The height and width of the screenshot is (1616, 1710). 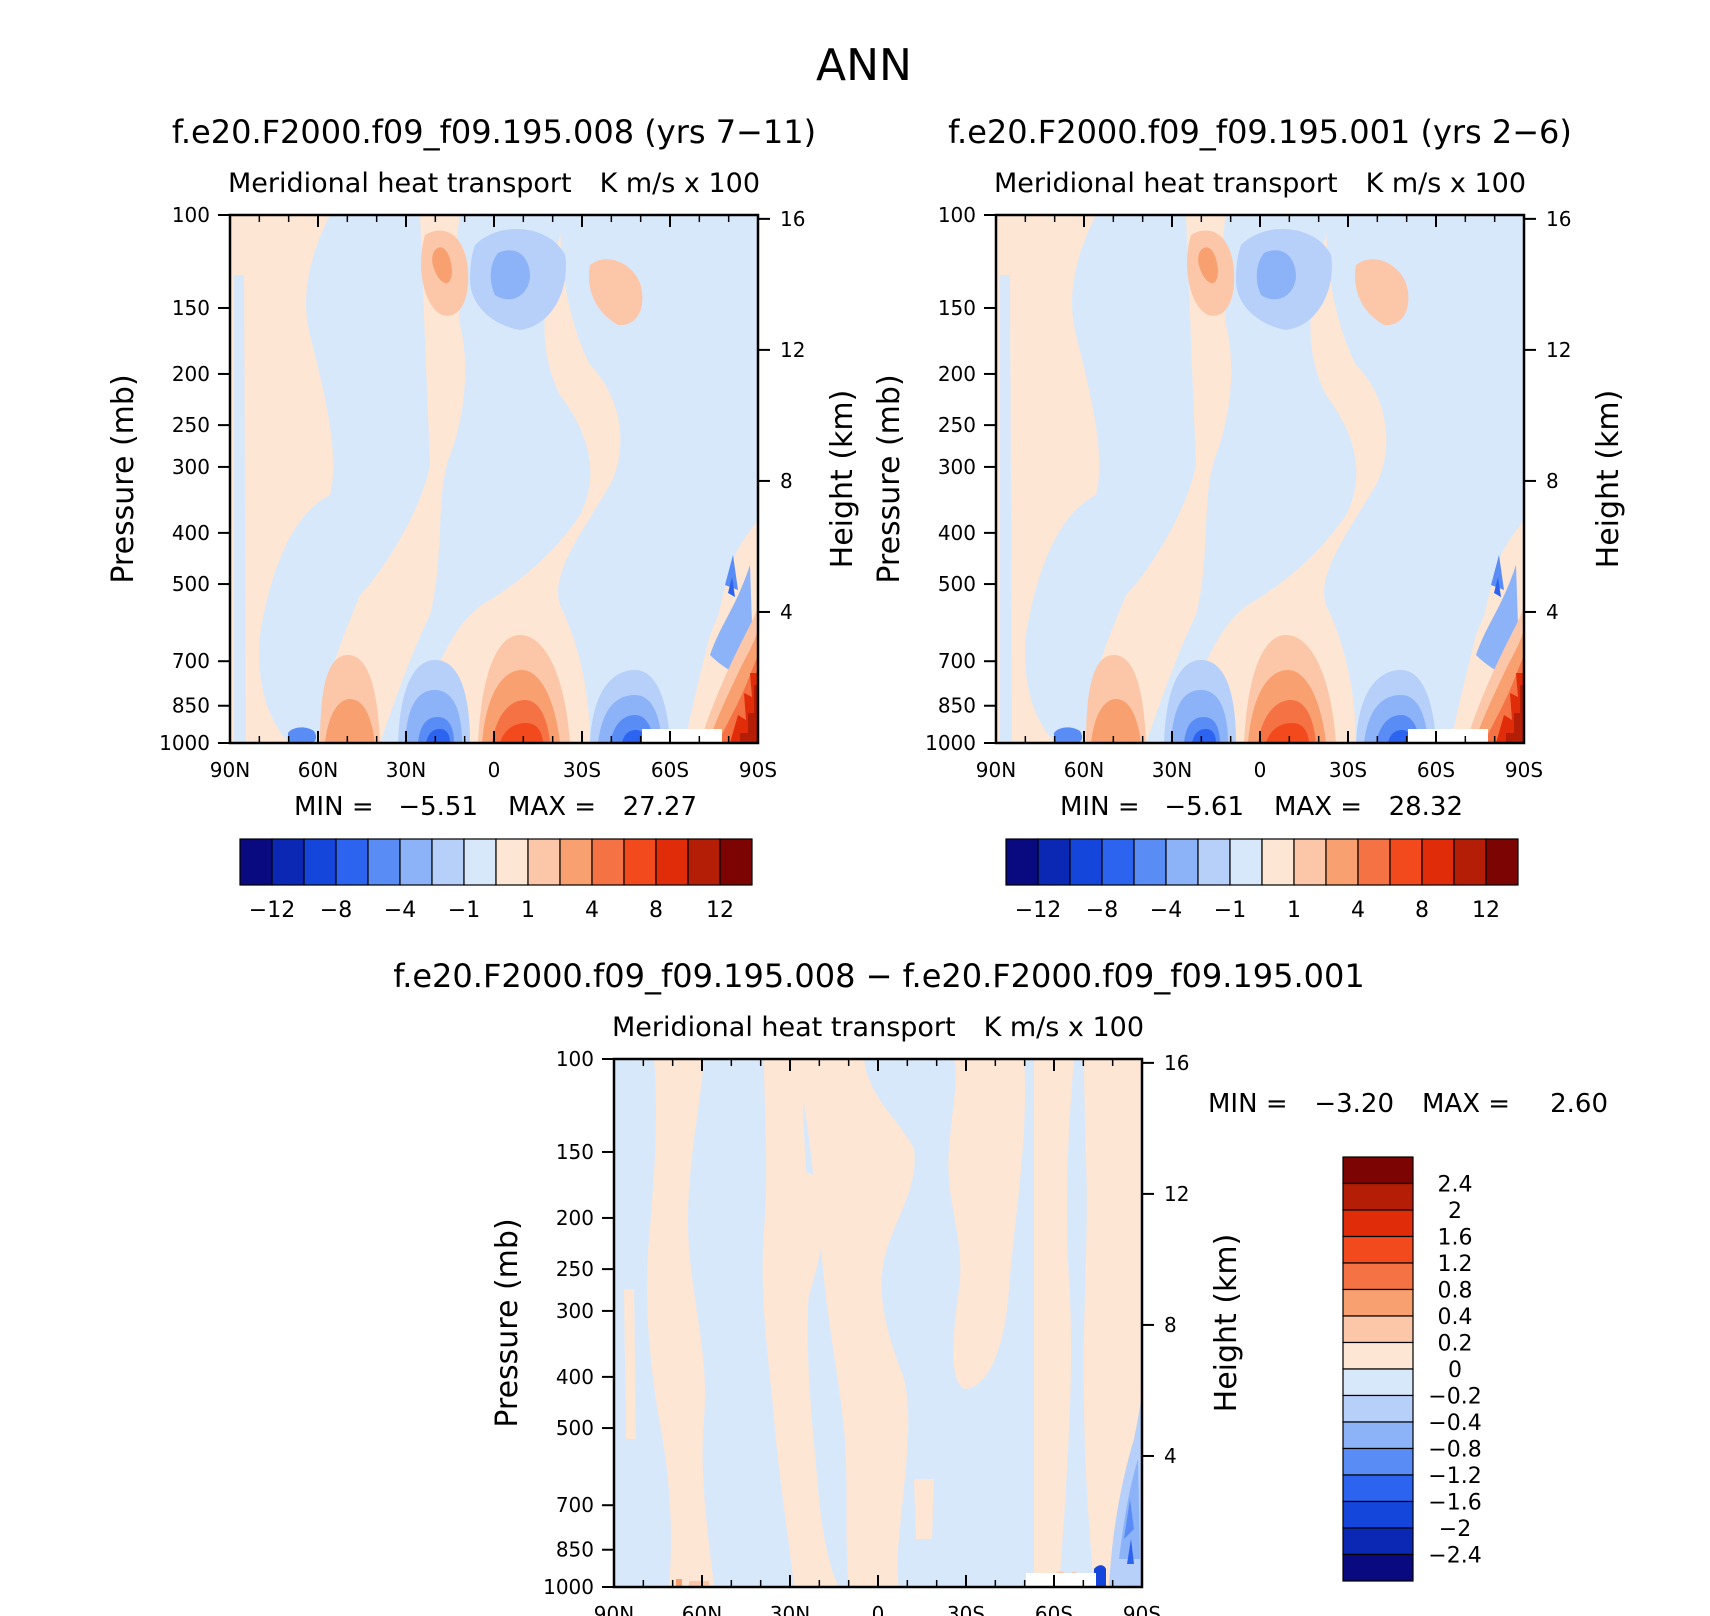 I want to click on y-tick-label: 100, so click(x=575, y=1059).